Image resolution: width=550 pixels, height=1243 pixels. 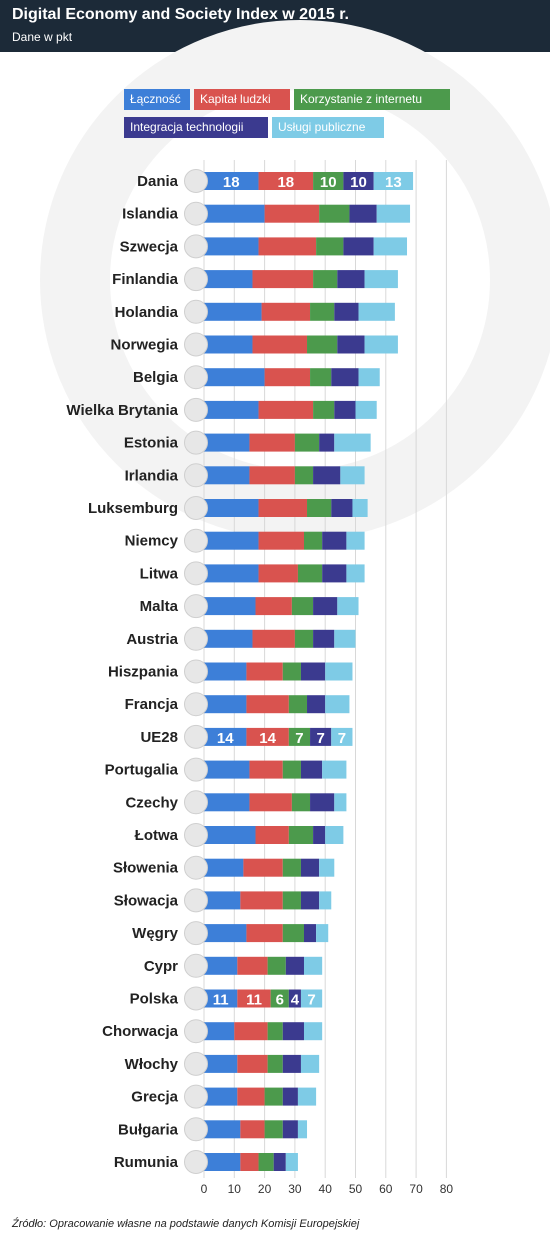 I want to click on flag-icon-lotwa, so click(x=196, y=835).